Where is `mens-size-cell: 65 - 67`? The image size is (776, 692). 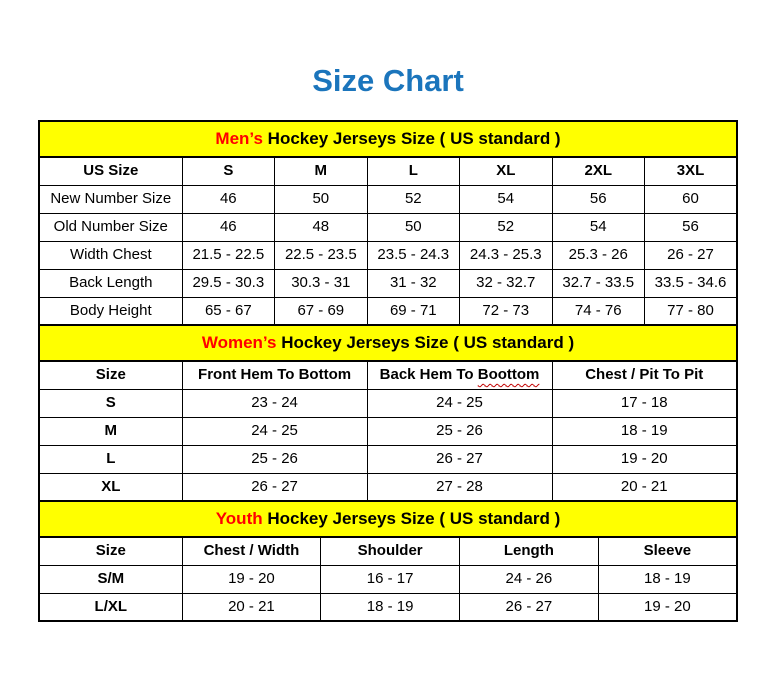
mens-size-cell: 65 - 67 is located at coordinates (228, 311).